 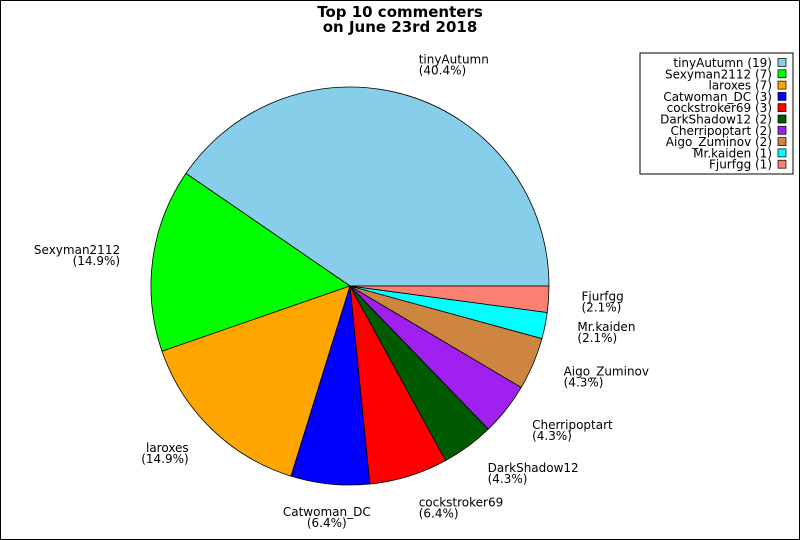 What do you see at coordinates (400, 27) in the screenshot?
I see `chart-title-line-2: on June 23rd 2018` at bounding box center [400, 27].